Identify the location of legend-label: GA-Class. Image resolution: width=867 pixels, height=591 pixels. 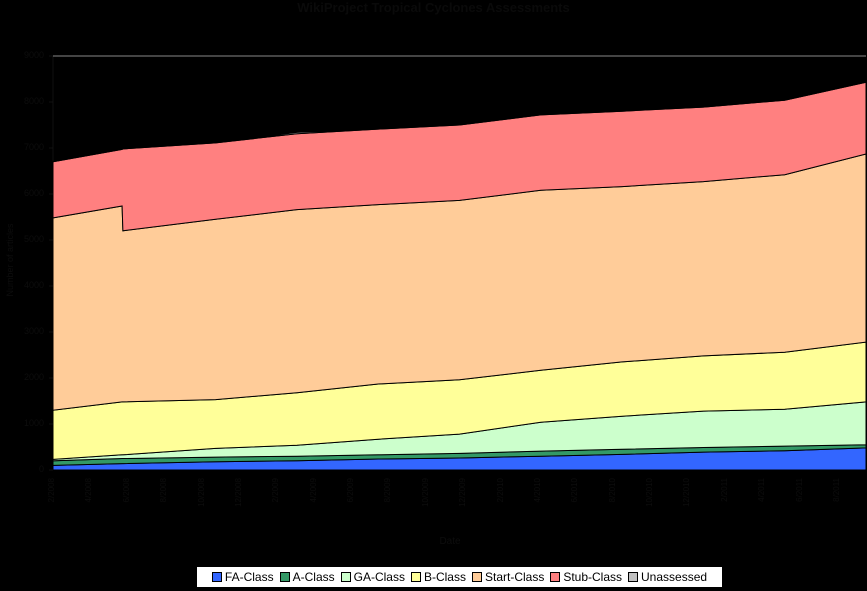
(379, 577).